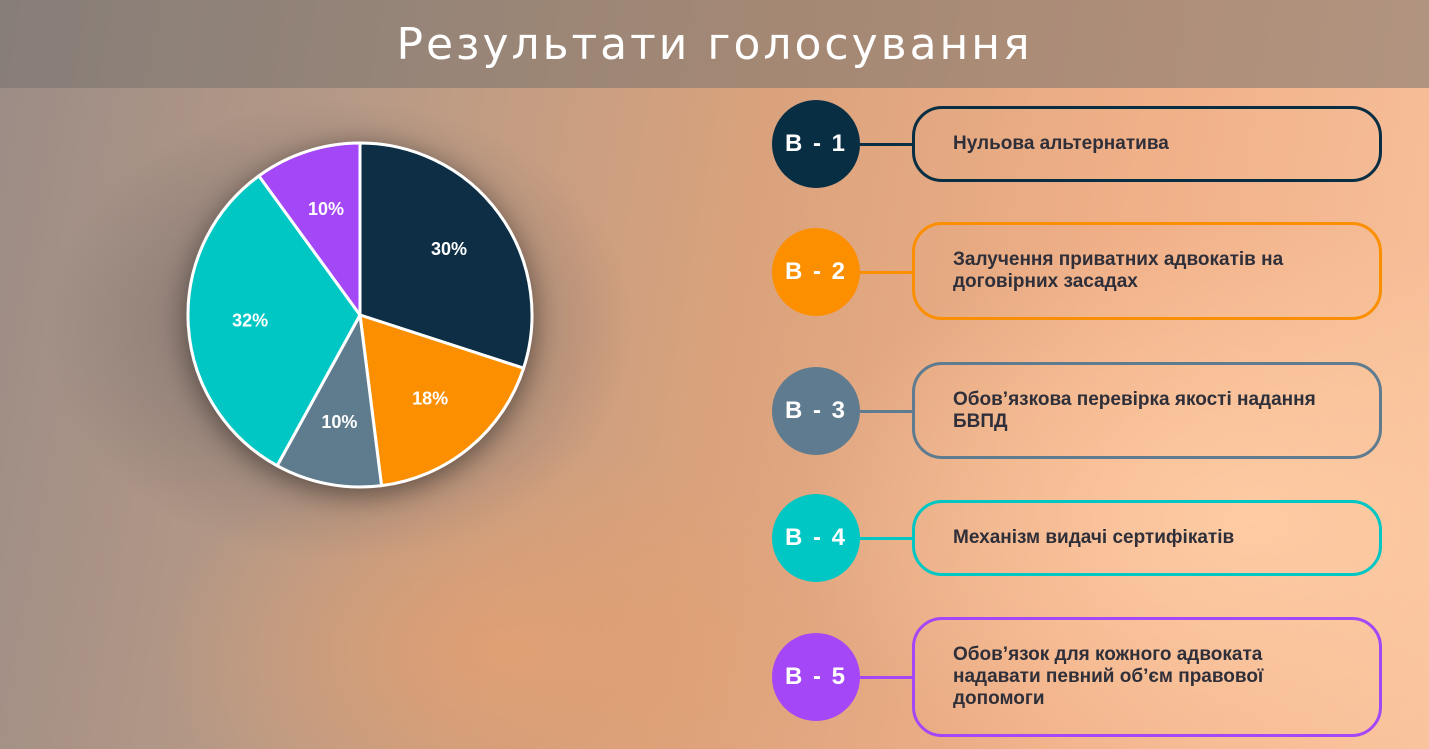 This screenshot has height=749, width=1429. I want to click on option-1-connector, so click(887, 144).